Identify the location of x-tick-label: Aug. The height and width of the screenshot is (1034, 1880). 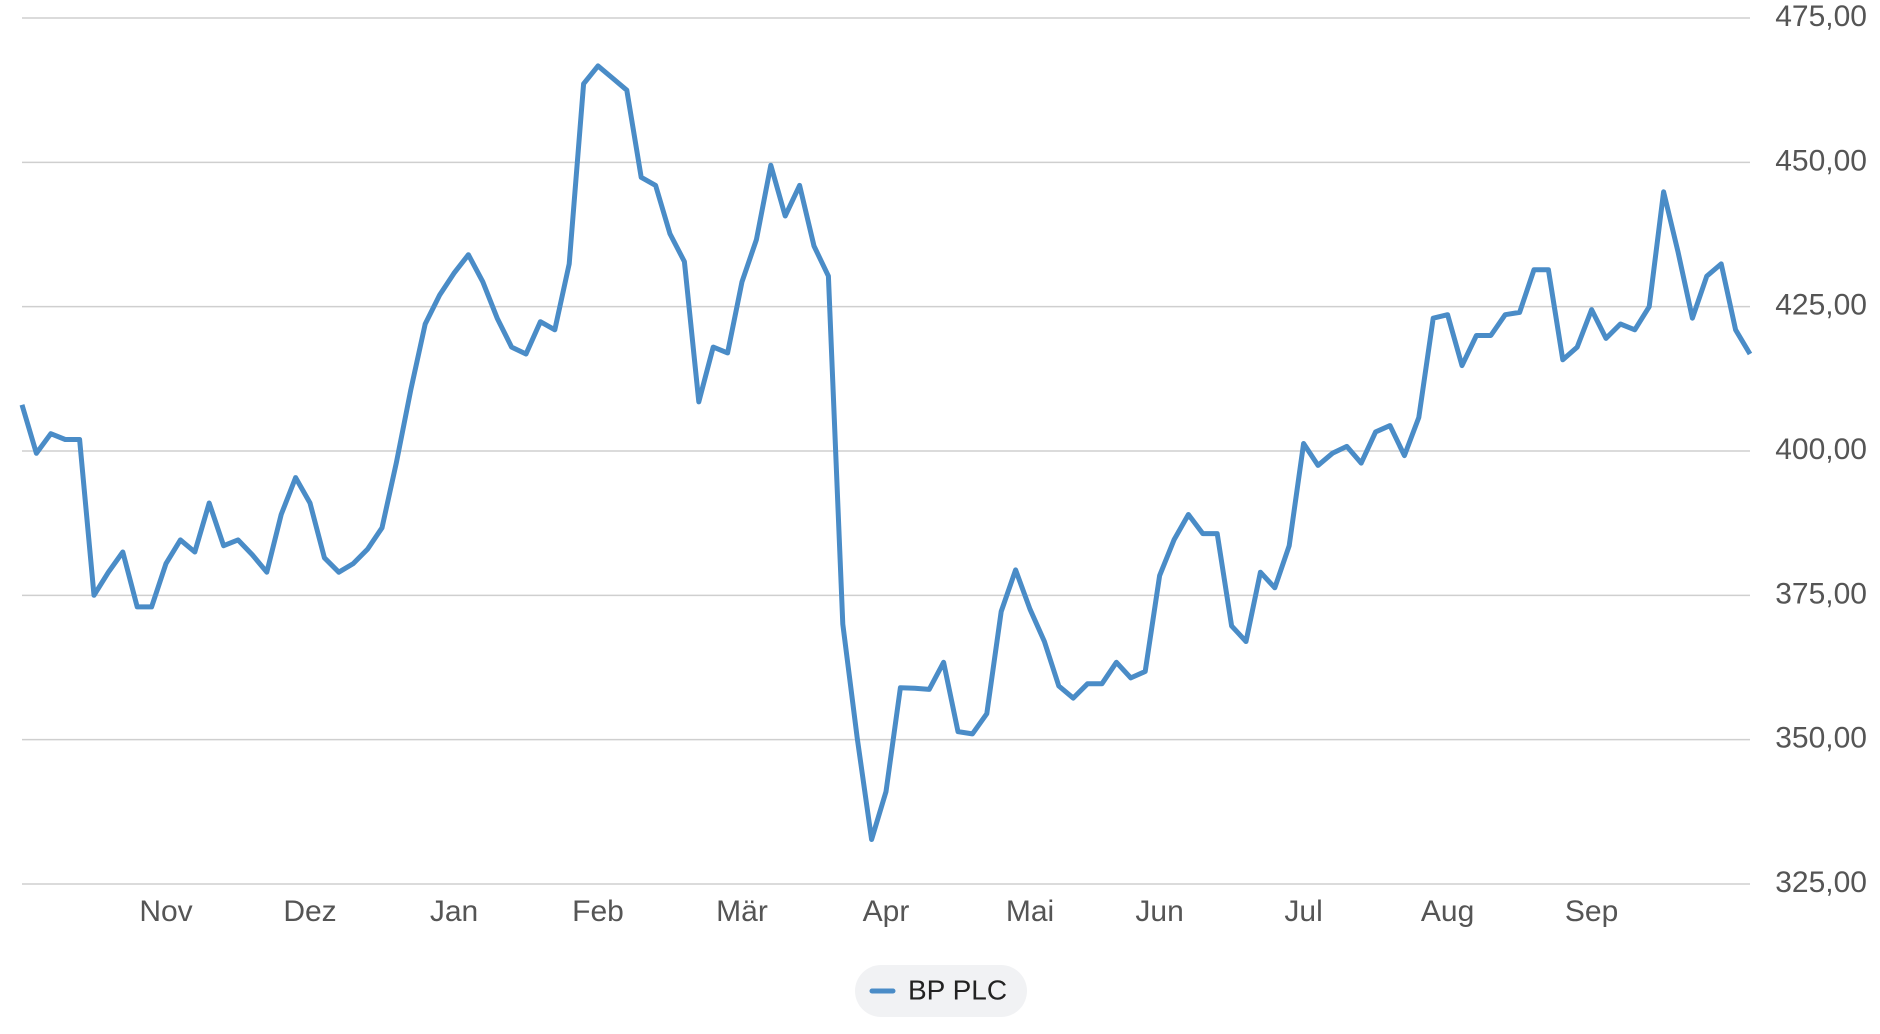
(1447, 911).